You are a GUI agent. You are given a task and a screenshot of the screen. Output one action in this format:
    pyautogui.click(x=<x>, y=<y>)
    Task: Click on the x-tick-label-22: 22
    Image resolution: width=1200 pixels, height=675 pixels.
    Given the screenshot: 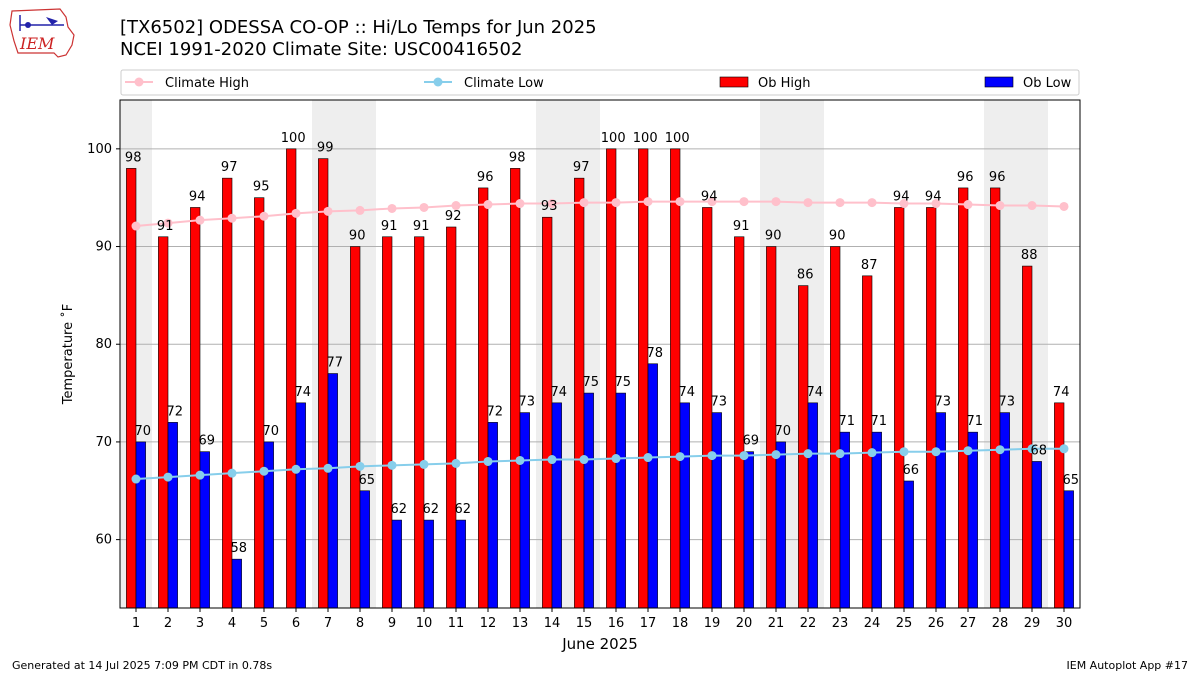 What is the action you would take?
    pyautogui.click(x=808, y=623)
    